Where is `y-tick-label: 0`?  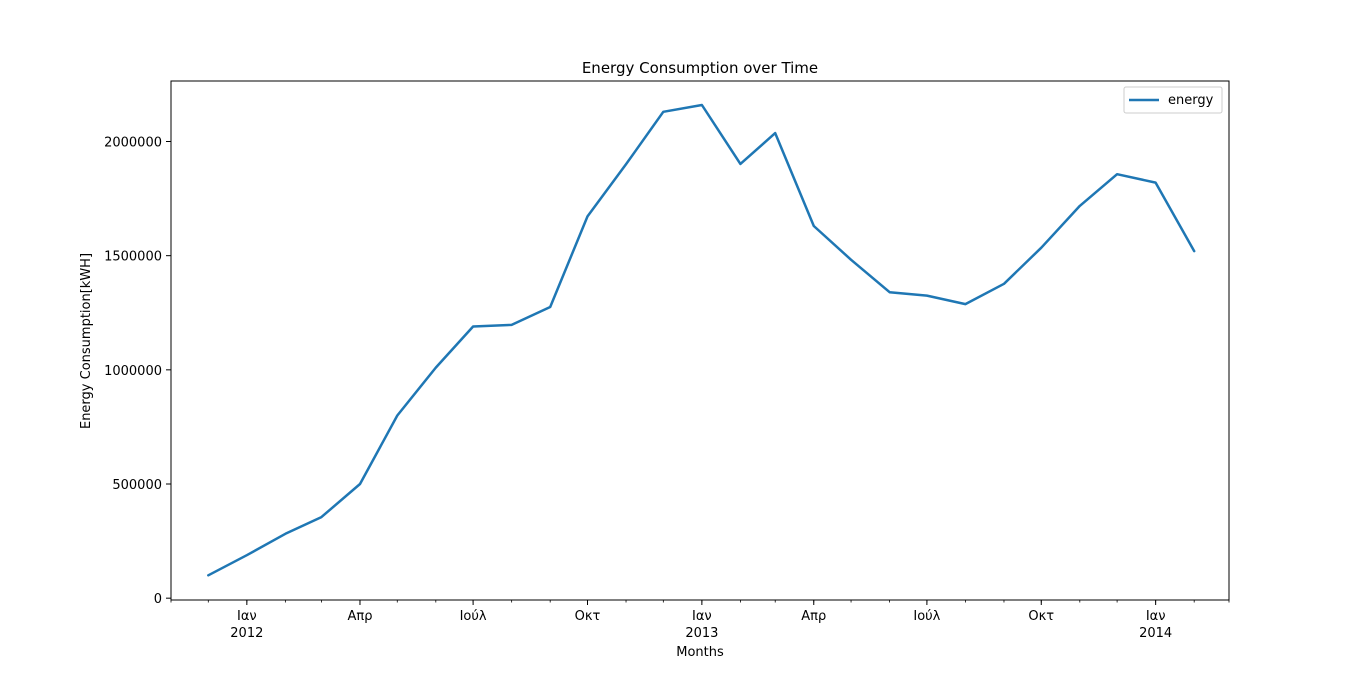 y-tick-label: 0 is located at coordinates (158, 599).